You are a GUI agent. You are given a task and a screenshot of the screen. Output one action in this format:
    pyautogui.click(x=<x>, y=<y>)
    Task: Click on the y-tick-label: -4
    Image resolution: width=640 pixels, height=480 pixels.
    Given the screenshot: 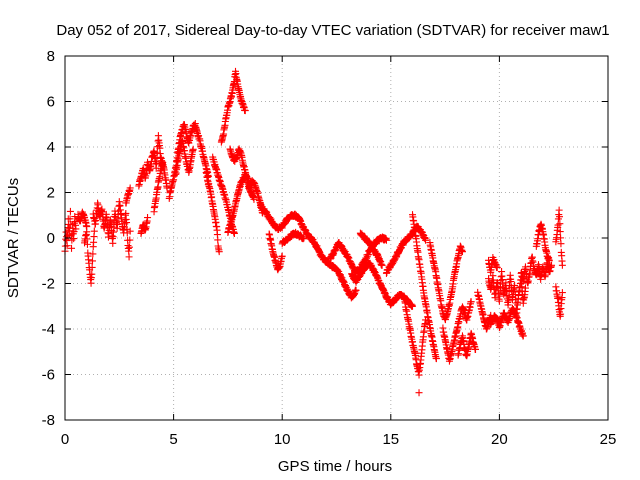 What is the action you would take?
    pyautogui.click(x=48, y=329)
    